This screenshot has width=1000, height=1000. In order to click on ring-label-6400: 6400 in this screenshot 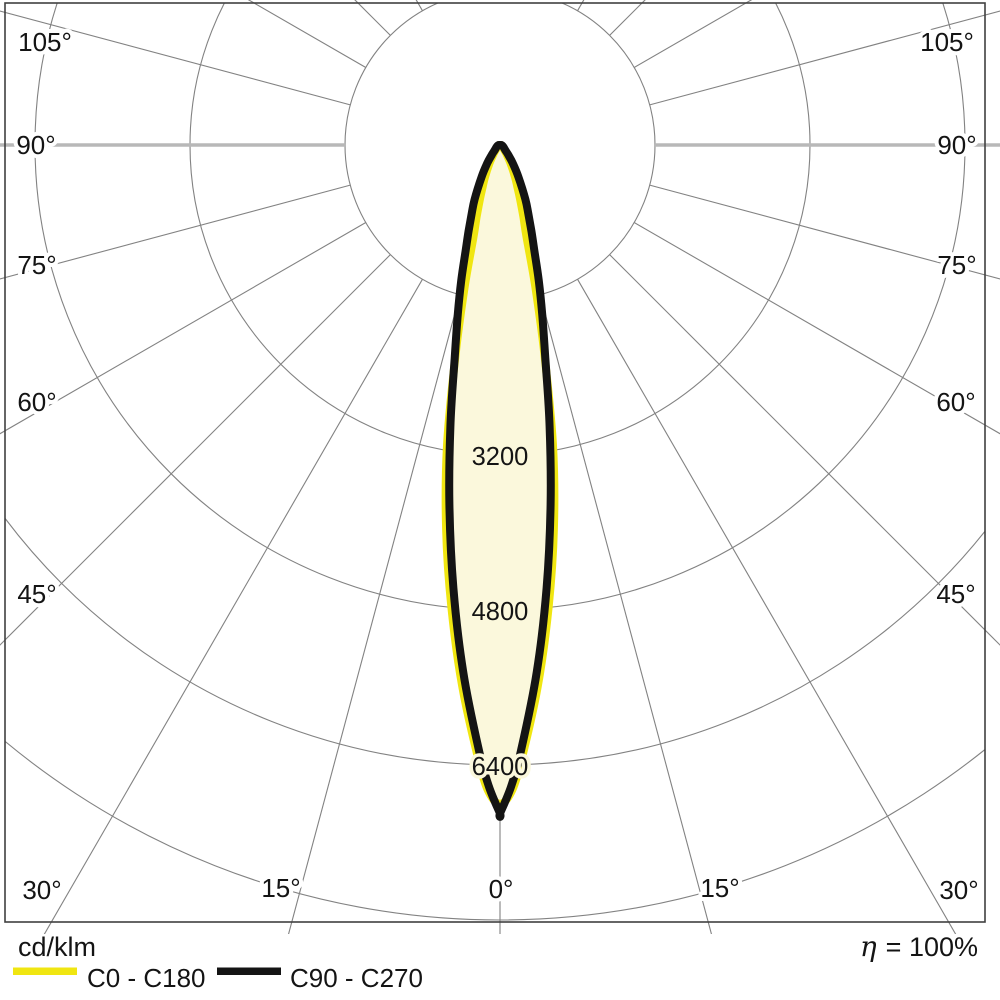, I will do `click(500, 767)`.